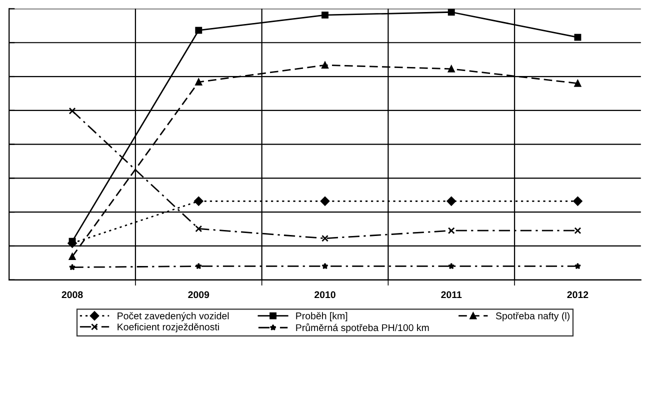  I want to click on legend-label: Počet zavedených vozidel, so click(173, 317).